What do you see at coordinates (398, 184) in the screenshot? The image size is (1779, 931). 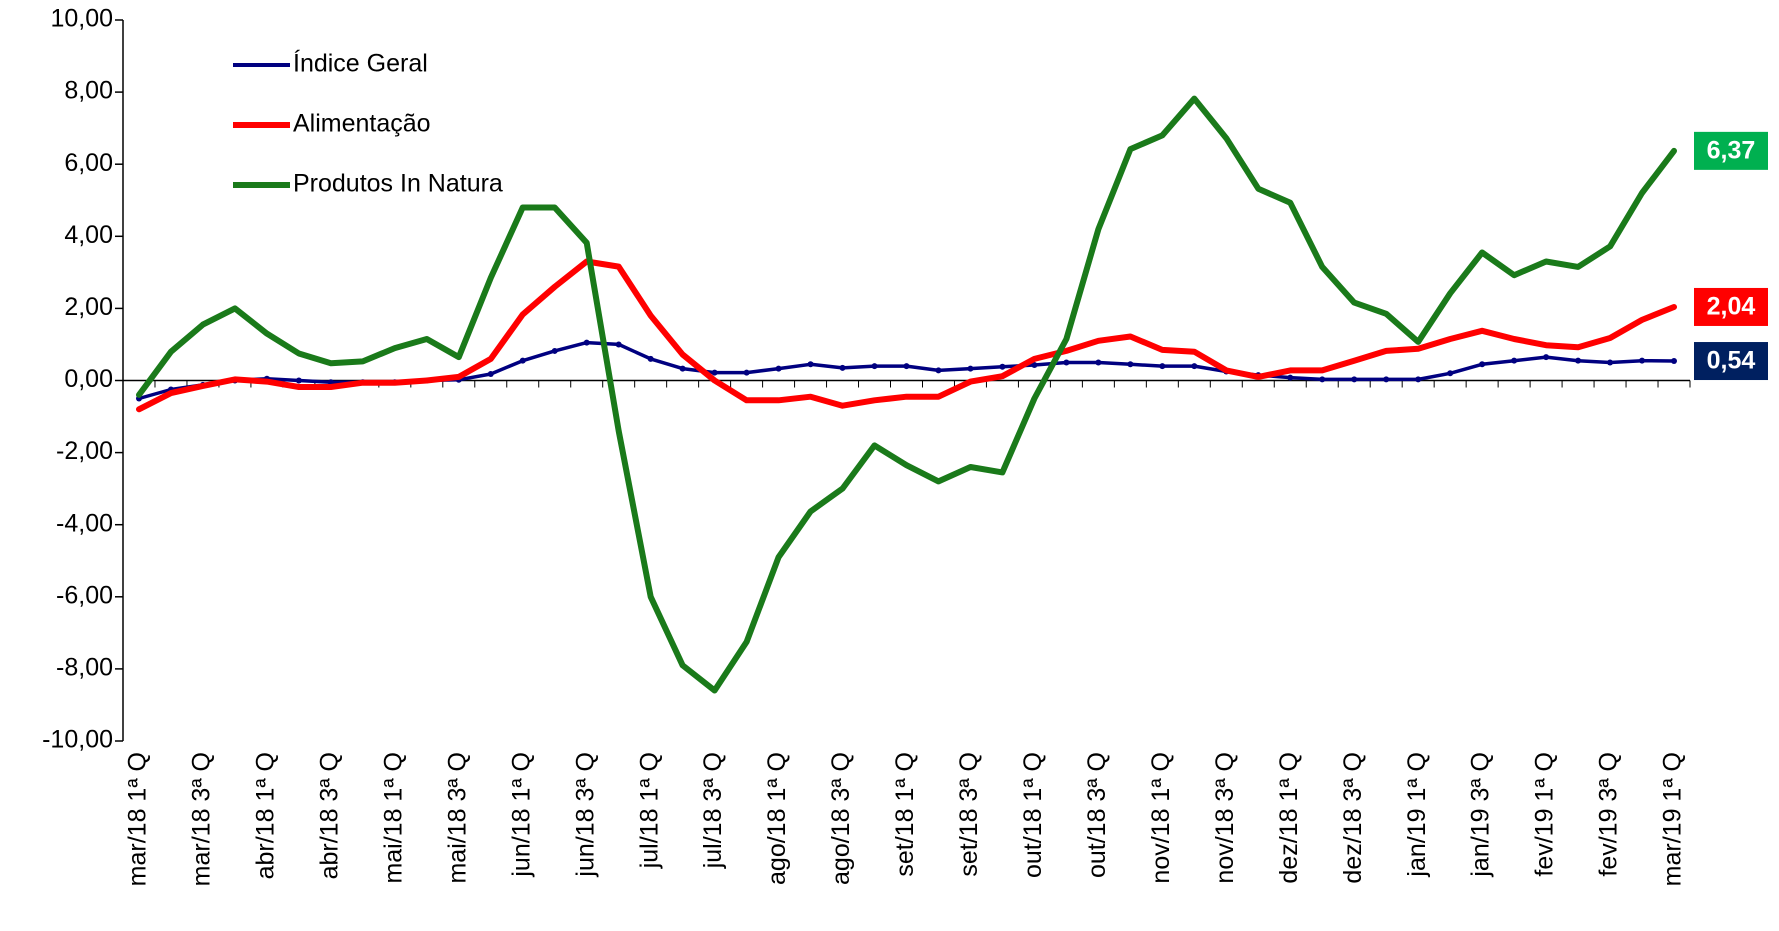 I see `legend-label: Produtos In Natura` at bounding box center [398, 184].